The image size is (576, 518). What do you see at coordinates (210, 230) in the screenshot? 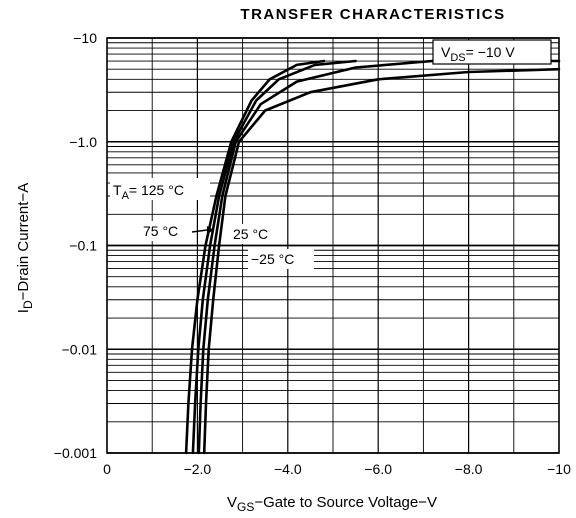
I see `annotation-arrowhead` at bounding box center [210, 230].